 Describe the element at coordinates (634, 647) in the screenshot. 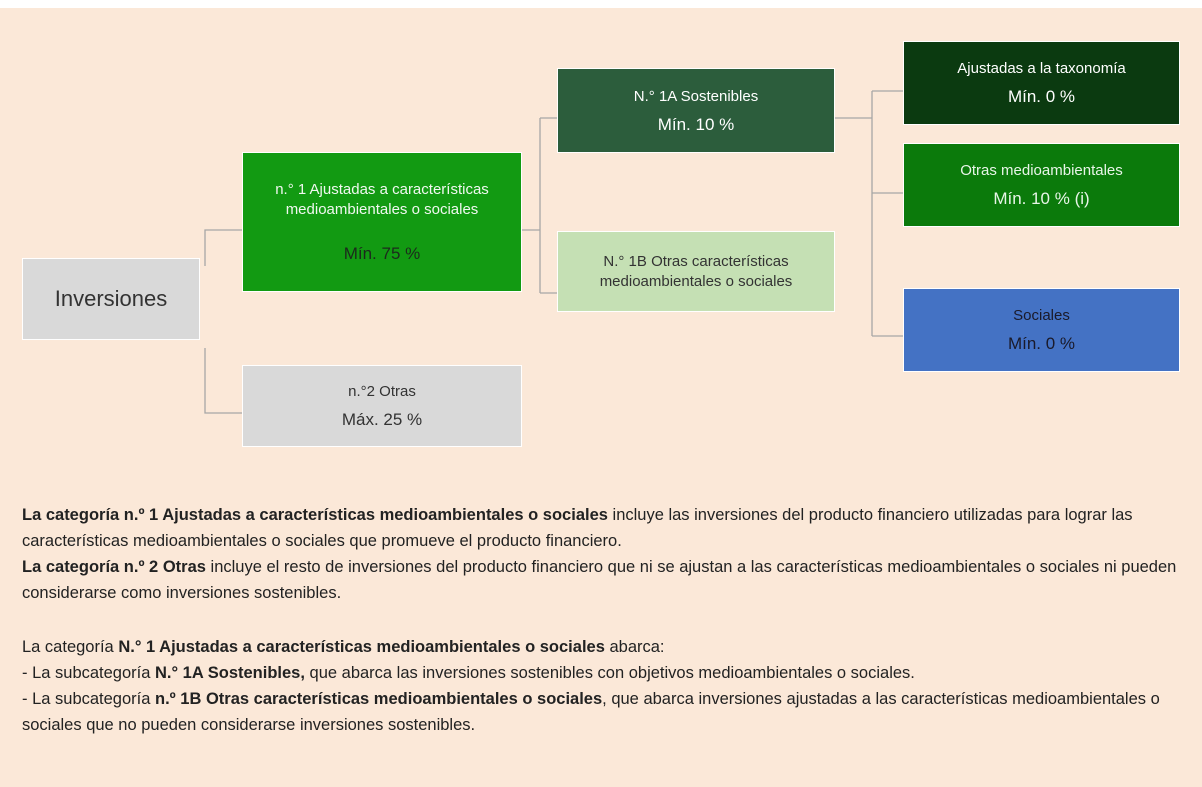

I see `text: abarca:` at that location.